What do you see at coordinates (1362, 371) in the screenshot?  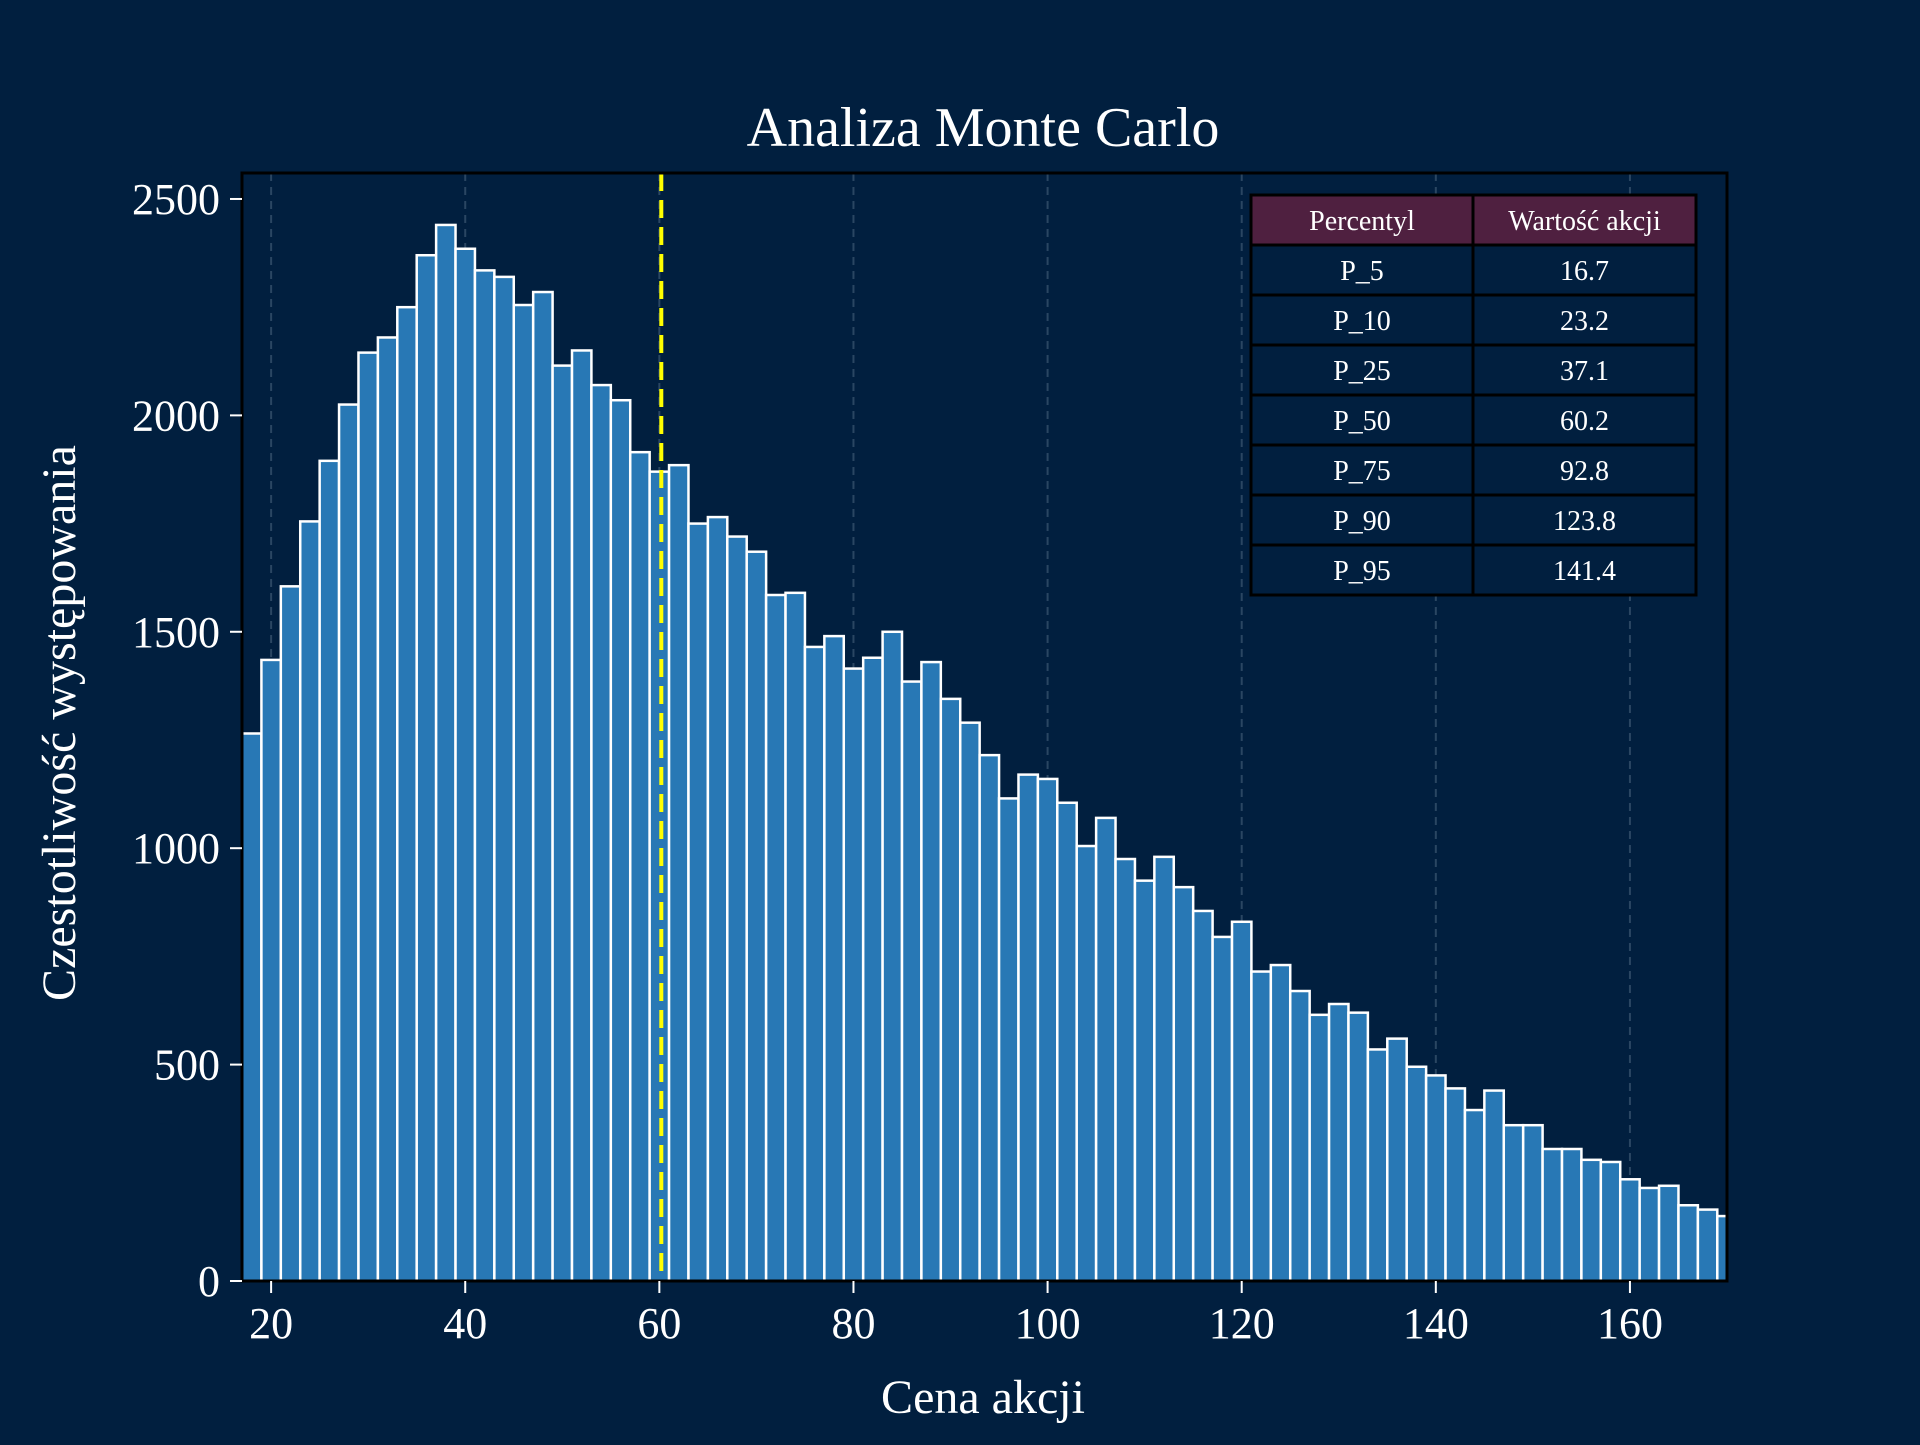 I see `table-percentile-label: P_25` at bounding box center [1362, 371].